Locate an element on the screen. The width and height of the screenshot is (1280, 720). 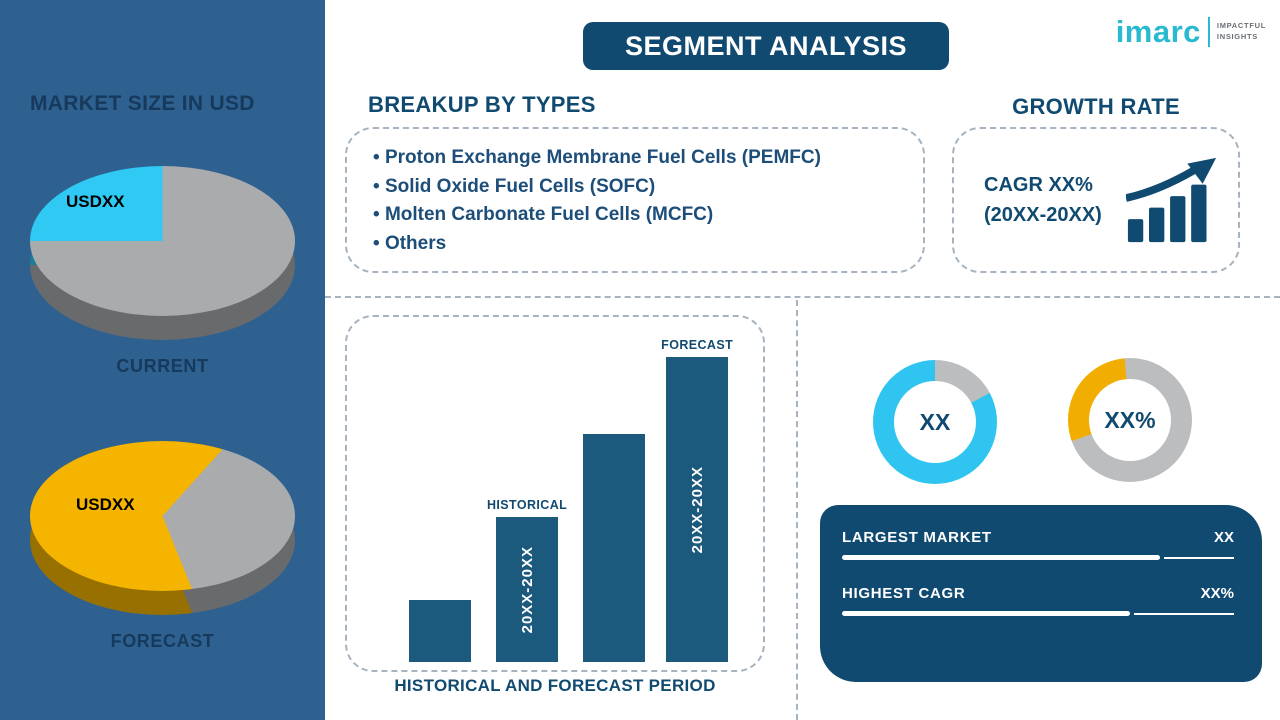
logo-tagline: IMPACTFUL INSIGHTS is located at coordinates (1241, 31).